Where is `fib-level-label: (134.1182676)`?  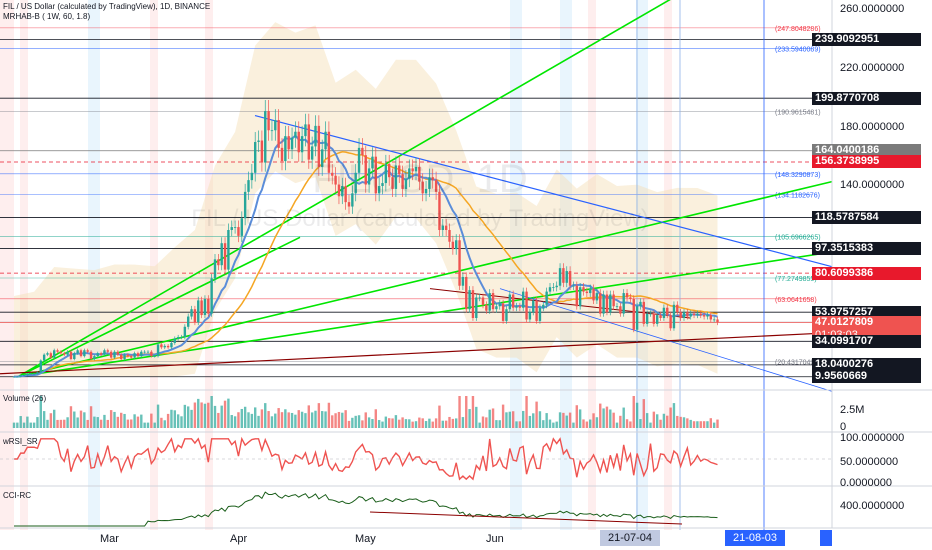 fib-level-label: (134.1182676) is located at coordinates (797, 196).